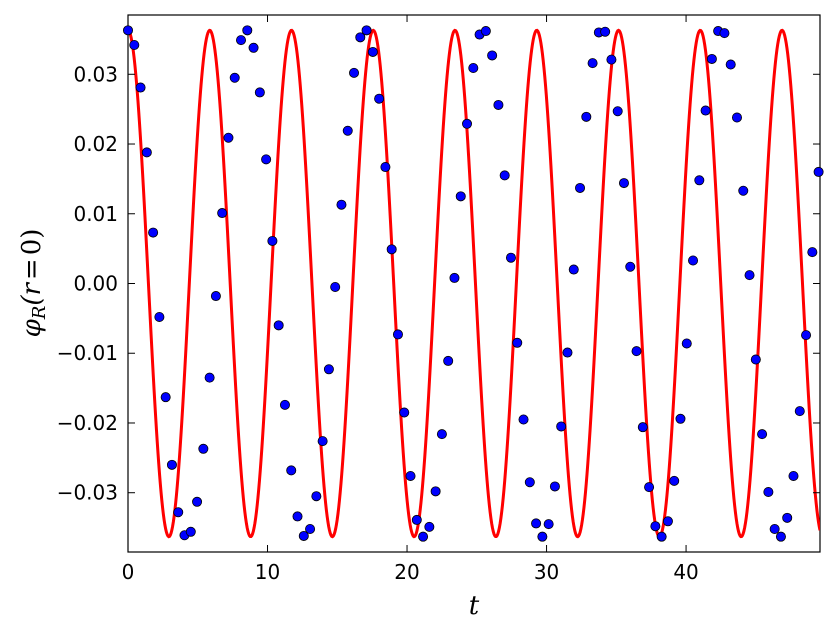  I want to click on y-tick-label: −0.01, so click(87, 353).